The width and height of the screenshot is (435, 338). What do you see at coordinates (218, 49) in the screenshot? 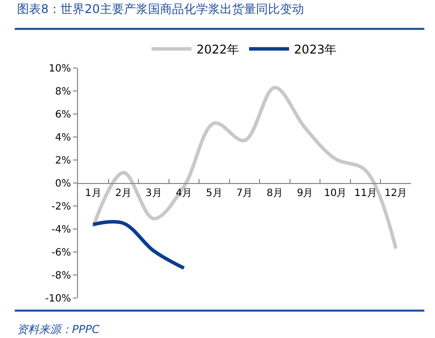
I see `legend-label: 2022年` at bounding box center [218, 49].